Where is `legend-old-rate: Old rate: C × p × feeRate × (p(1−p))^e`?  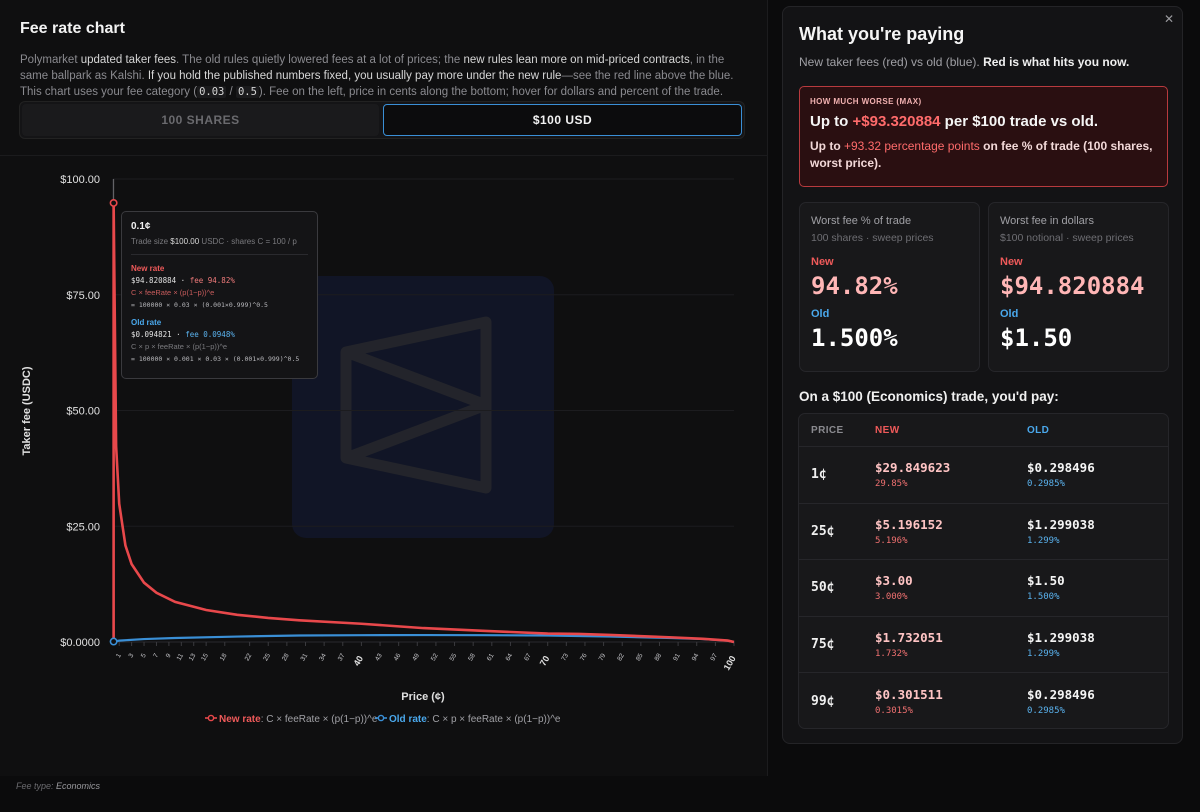 legend-old-rate: Old rate: C × p × feeRate × (p(1−p))^e is located at coordinates (468, 719).